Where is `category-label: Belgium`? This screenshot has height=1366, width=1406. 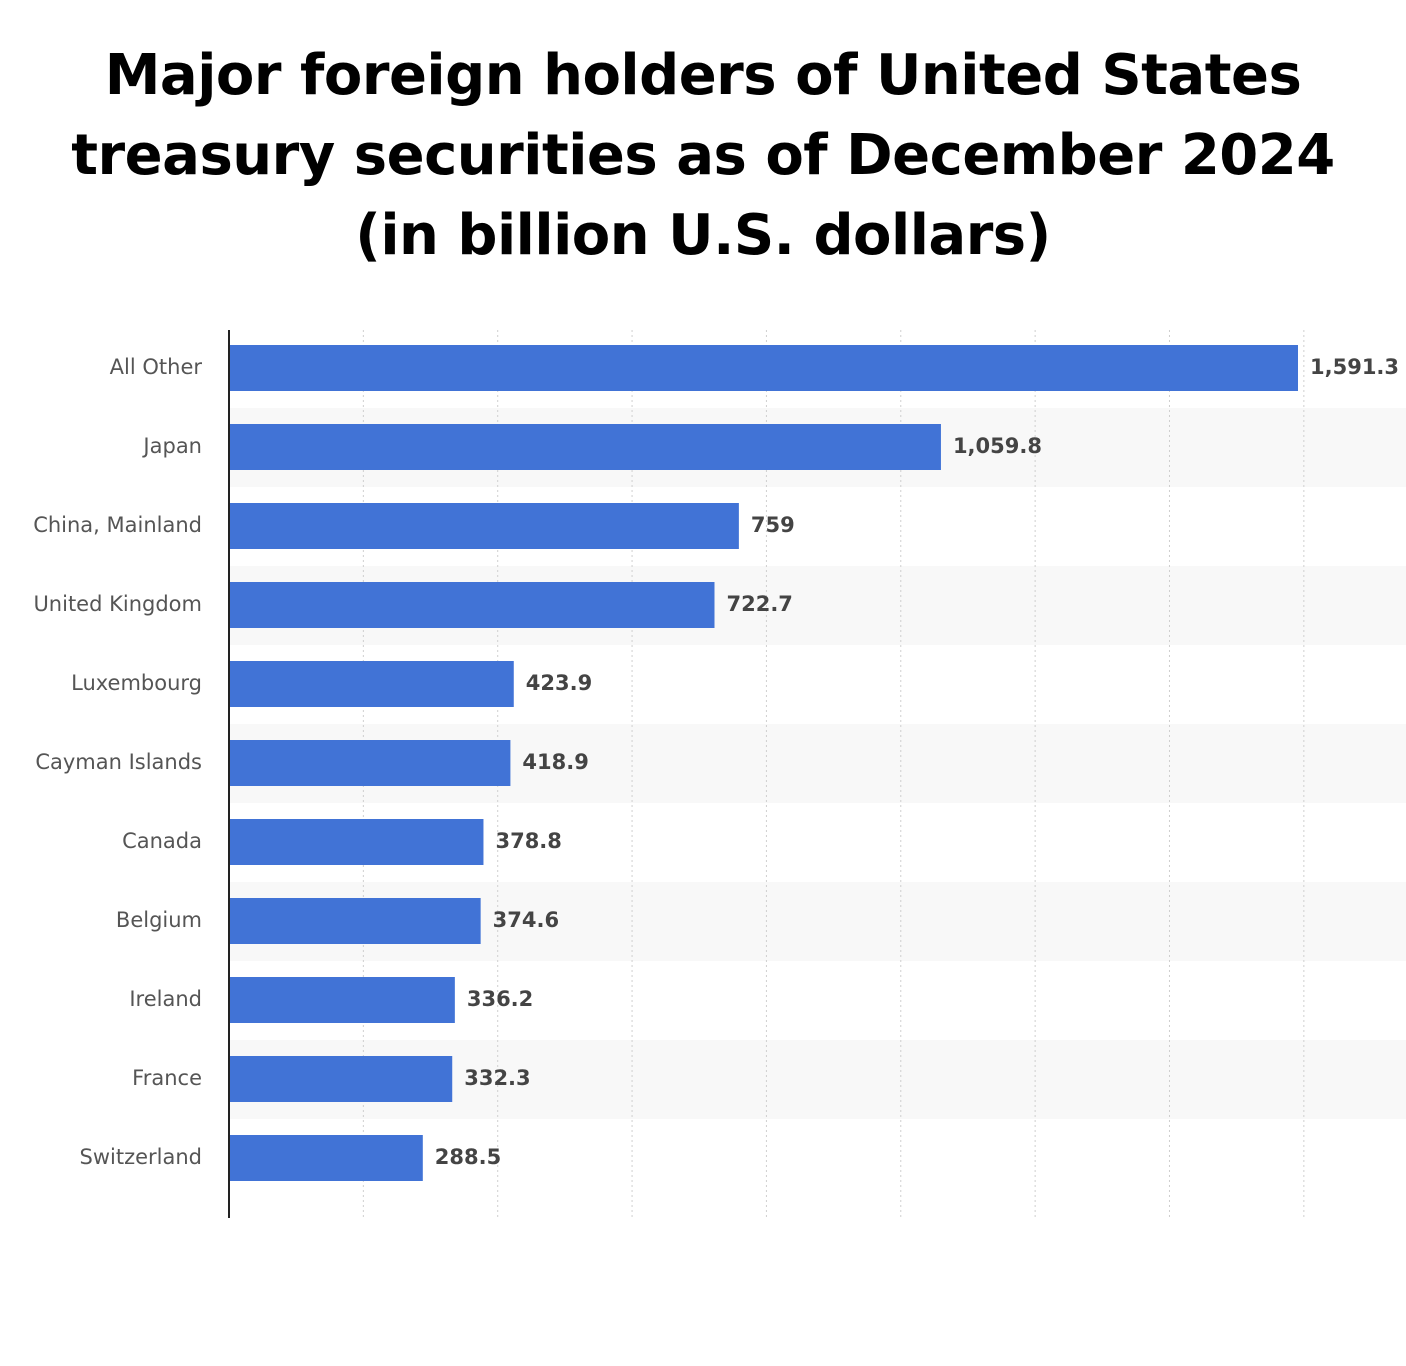 category-label: Belgium is located at coordinates (159, 920).